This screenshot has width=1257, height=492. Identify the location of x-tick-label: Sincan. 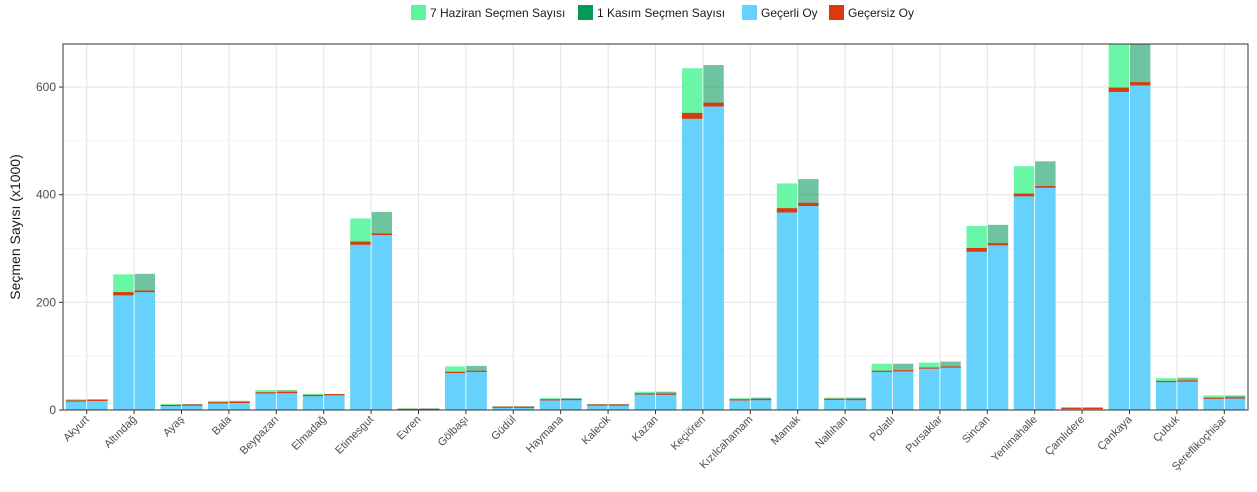
(976, 430).